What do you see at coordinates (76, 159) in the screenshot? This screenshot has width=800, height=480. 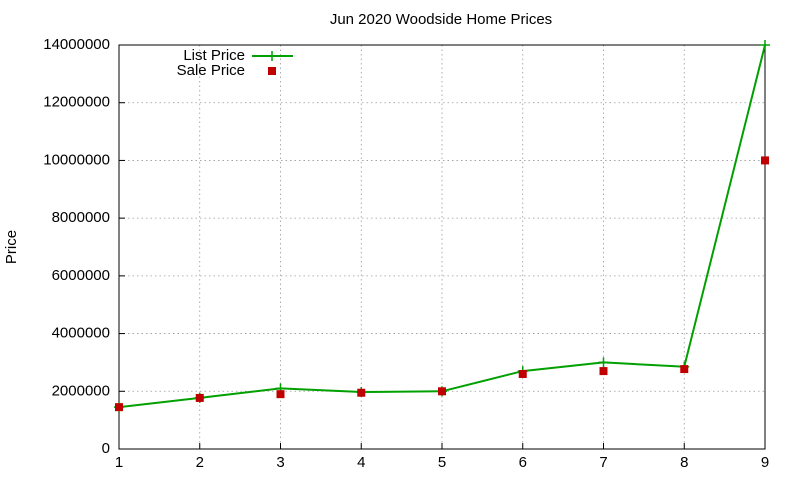 I see `y-tick-label: 10000000` at bounding box center [76, 159].